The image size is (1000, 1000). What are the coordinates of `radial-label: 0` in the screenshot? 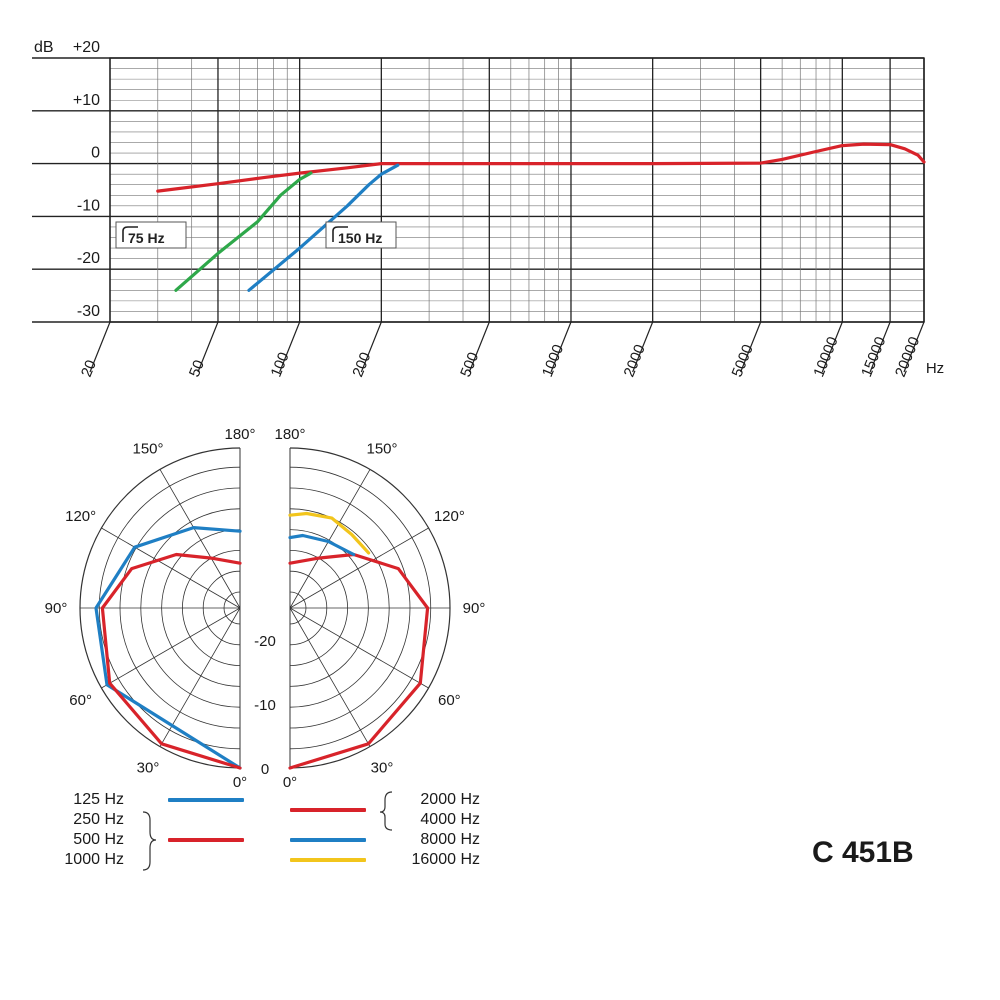 It's located at (265, 769).